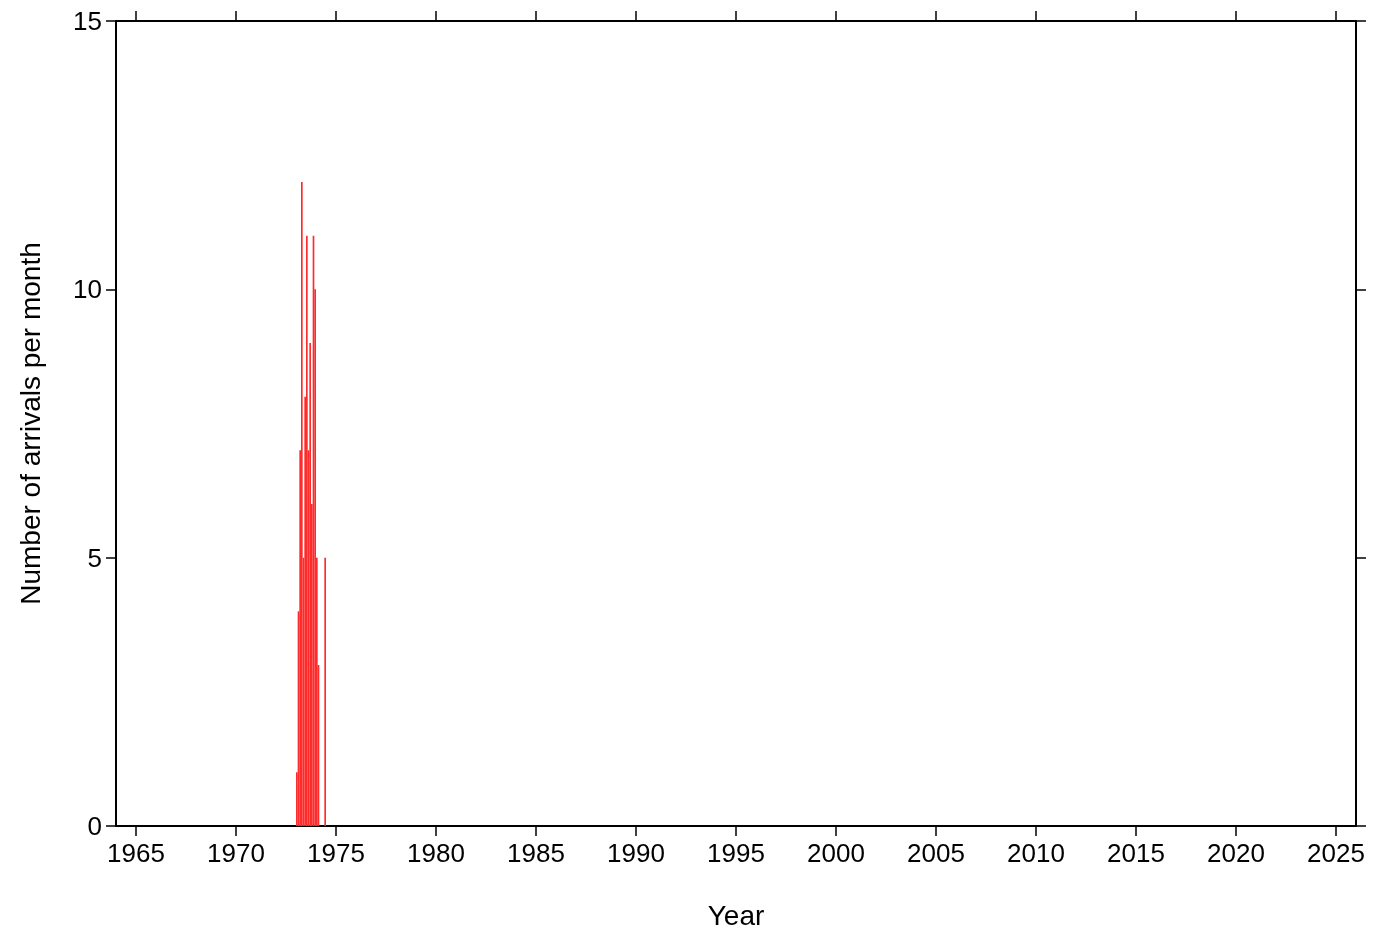 The image size is (1382, 942). I want to click on y-tick-label: 10, so click(87, 289).